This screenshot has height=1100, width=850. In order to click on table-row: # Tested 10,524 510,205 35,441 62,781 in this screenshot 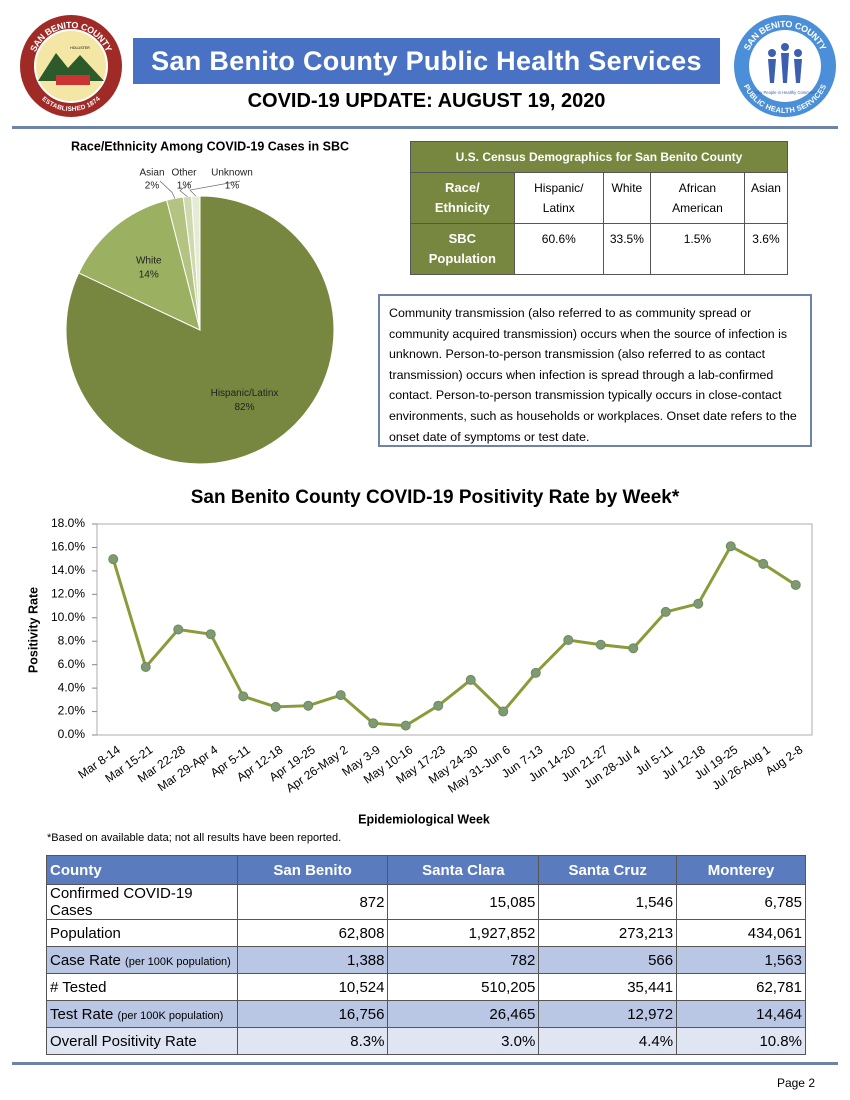, I will do `click(426, 987)`.